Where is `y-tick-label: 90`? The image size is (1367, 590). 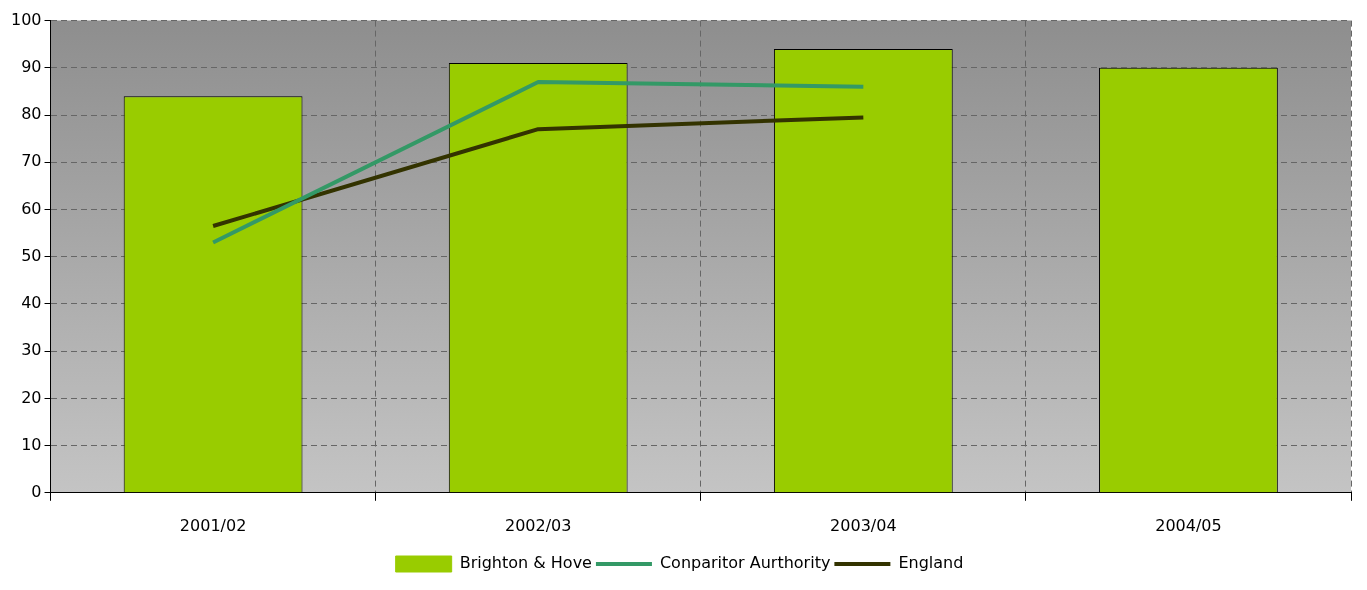 y-tick-label: 90 is located at coordinates (31, 66).